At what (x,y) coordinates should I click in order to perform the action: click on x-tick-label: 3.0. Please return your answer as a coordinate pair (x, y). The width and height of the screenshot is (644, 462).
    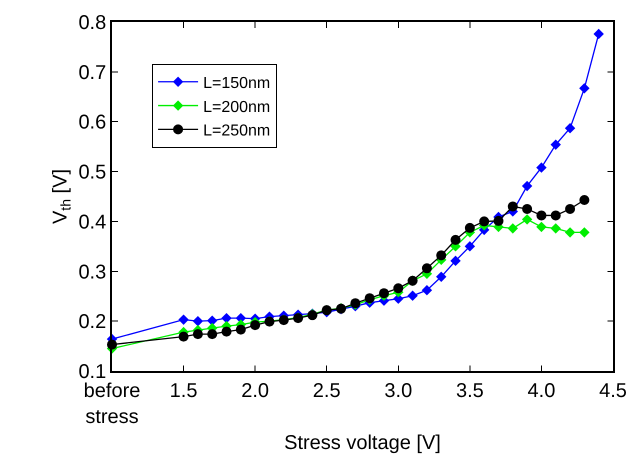
    Looking at the image, I should click on (398, 391).